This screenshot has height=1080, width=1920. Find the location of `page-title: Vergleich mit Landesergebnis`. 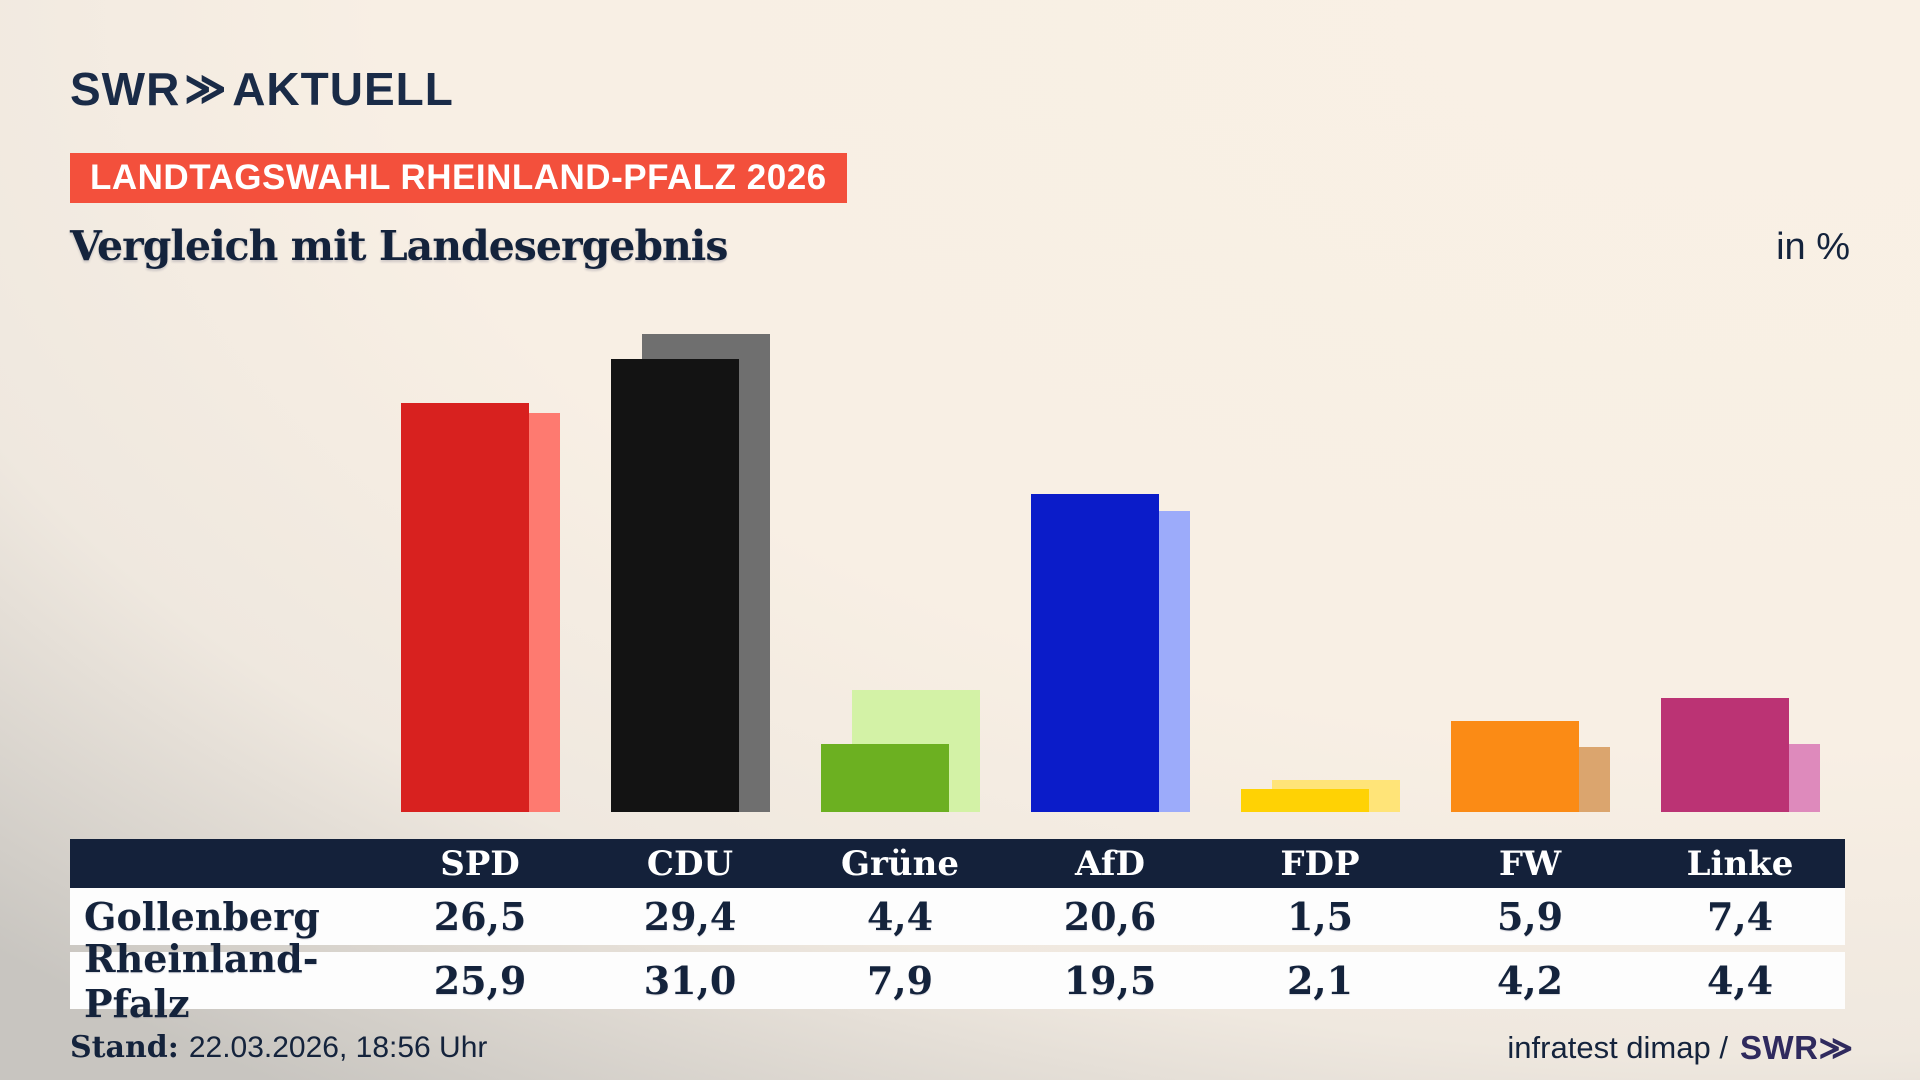

page-title: Vergleich mit Landesergebnis is located at coordinates (399, 246).